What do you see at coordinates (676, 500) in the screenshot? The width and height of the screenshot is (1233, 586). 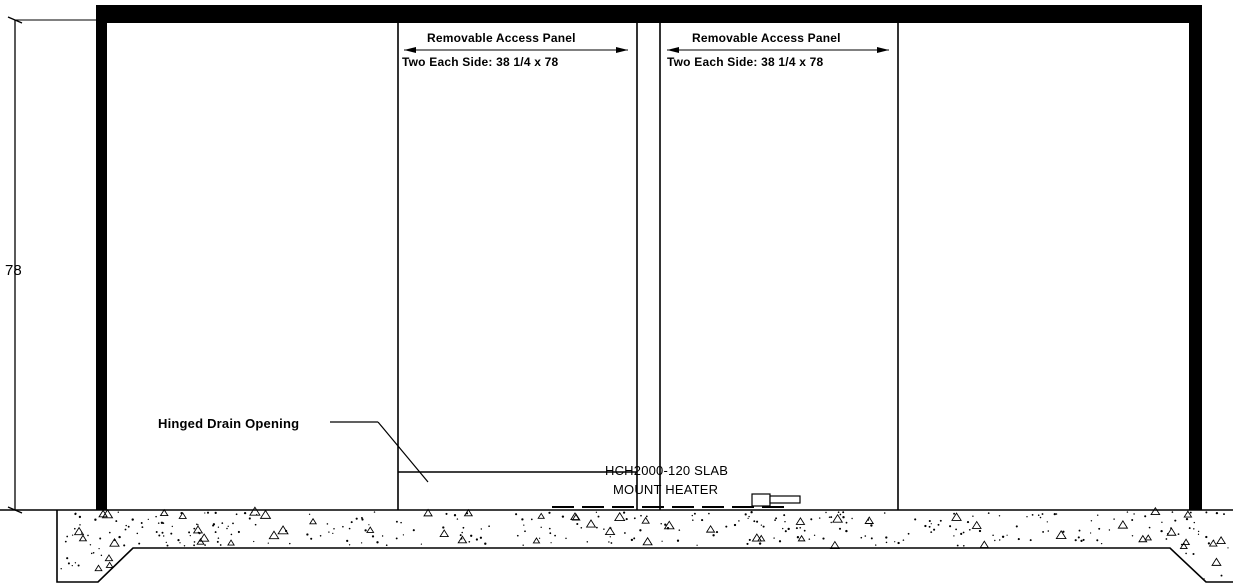 I see `heater-unit` at bounding box center [676, 500].